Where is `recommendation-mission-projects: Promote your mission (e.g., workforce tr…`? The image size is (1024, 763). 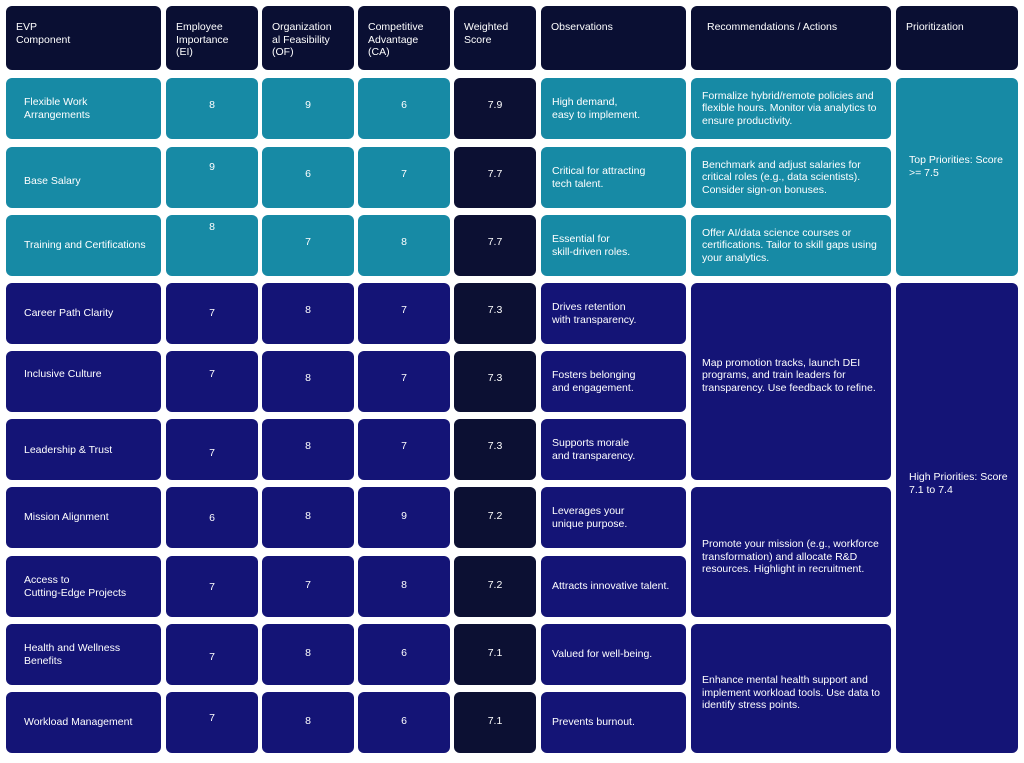 recommendation-mission-projects: Promote your mission (e.g., workforce tr… is located at coordinates (791, 552).